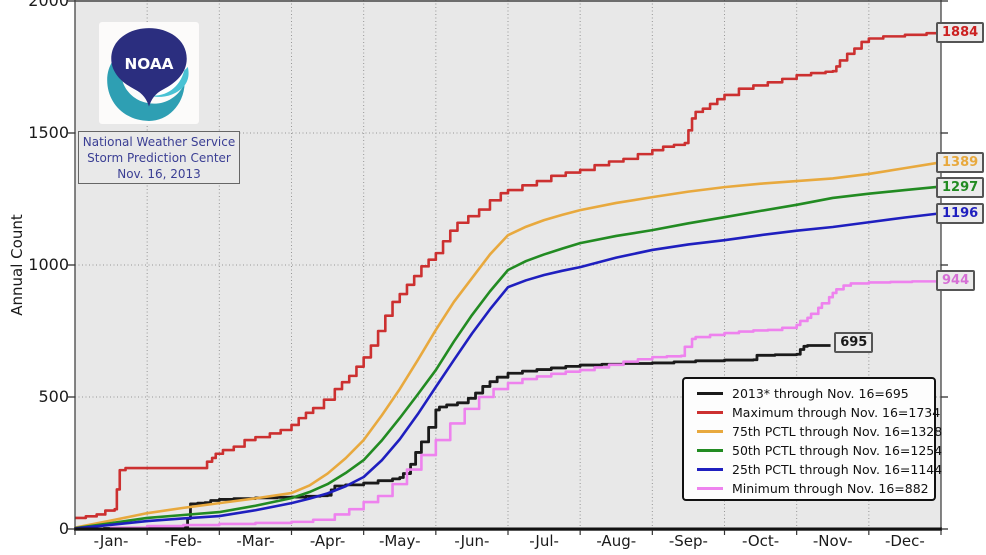 The image size is (986, 555). I want to click on info-line-center: Storm Prediction Center, so click(159, 158).